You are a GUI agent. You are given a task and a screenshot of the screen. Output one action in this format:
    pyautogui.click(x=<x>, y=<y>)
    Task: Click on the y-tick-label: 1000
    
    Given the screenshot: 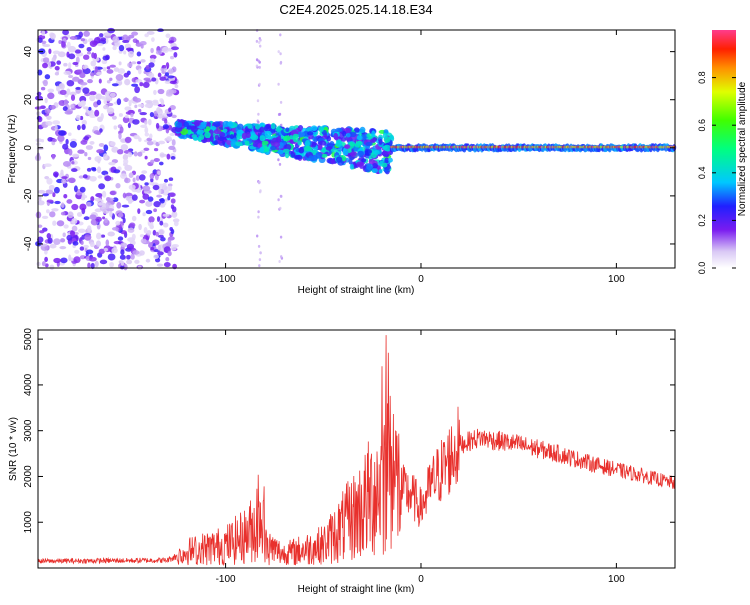 What is the action you would take?
    pyautogui.click(x=28, y=522)
    